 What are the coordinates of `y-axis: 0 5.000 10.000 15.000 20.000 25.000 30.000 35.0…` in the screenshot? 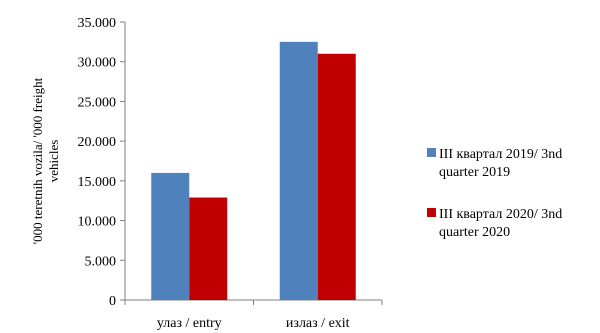 It's located at (102, 162).